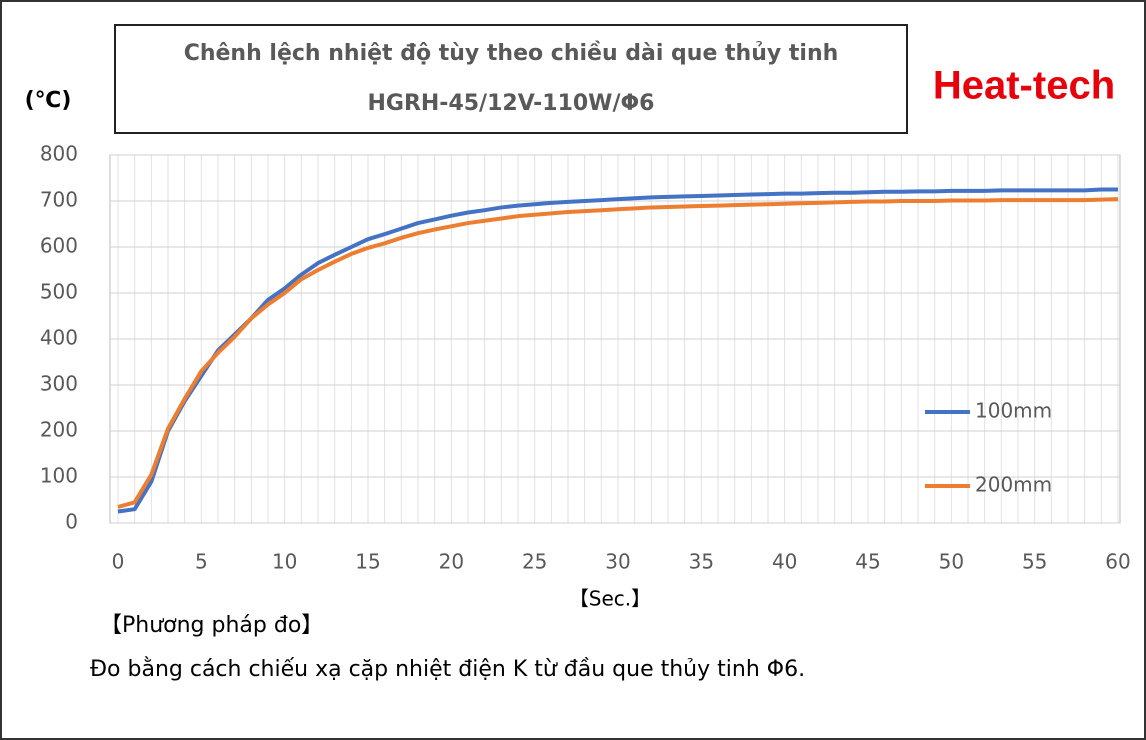  Describe the element at coordinates (284, 562) in the screenshot. I see `x-tick-label: 10` at that location.